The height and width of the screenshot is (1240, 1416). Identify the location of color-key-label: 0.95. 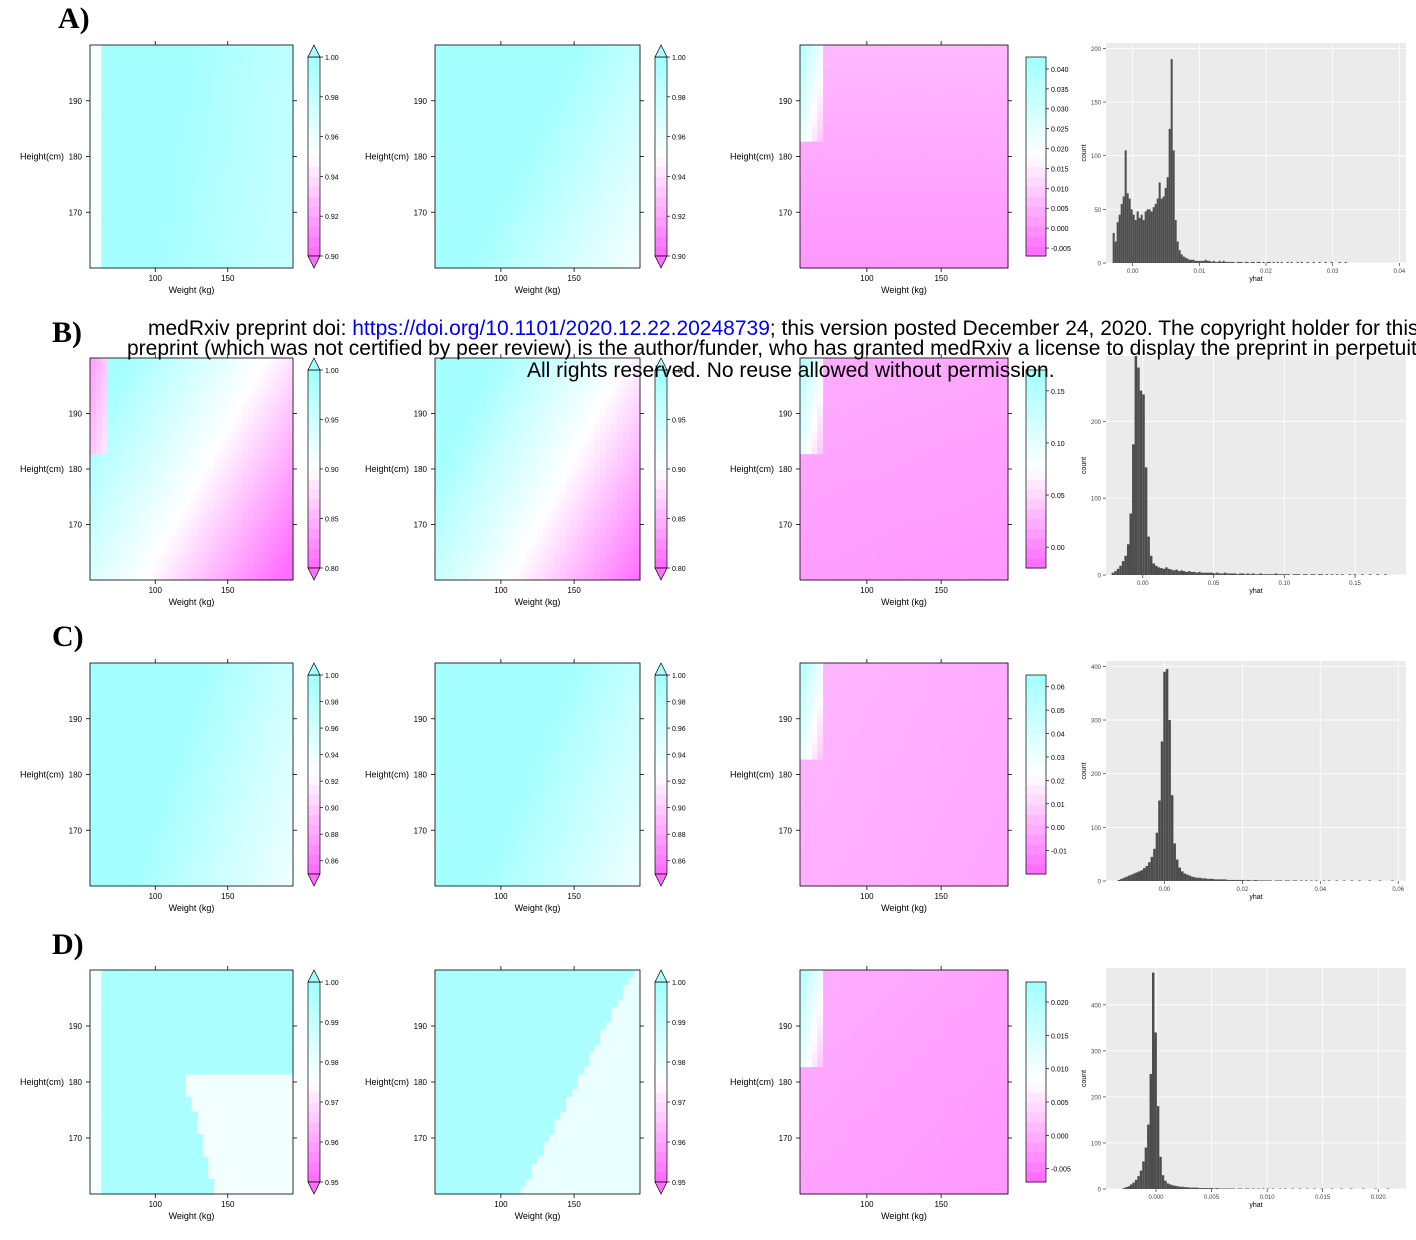
(332, 421).